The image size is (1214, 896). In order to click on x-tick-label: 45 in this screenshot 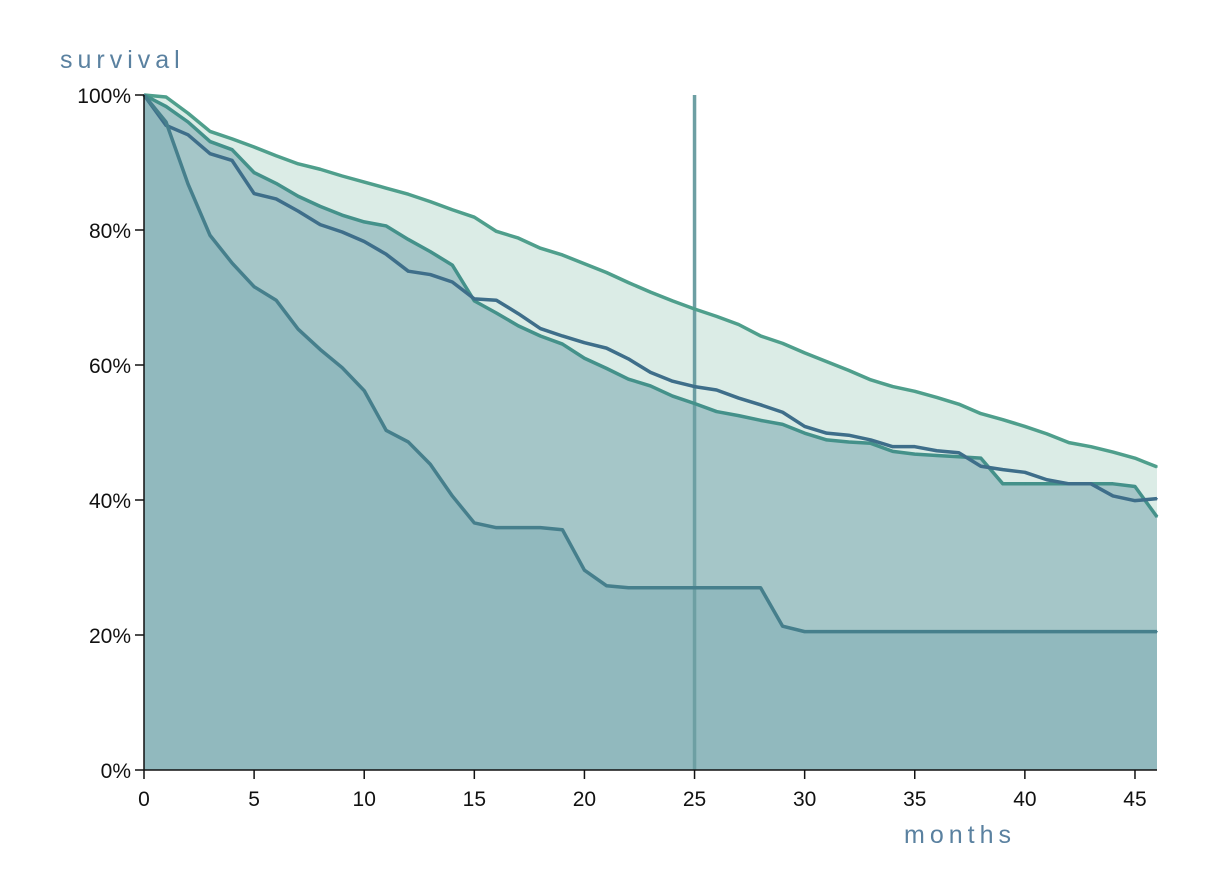, I will do `click(1134, 799)`.